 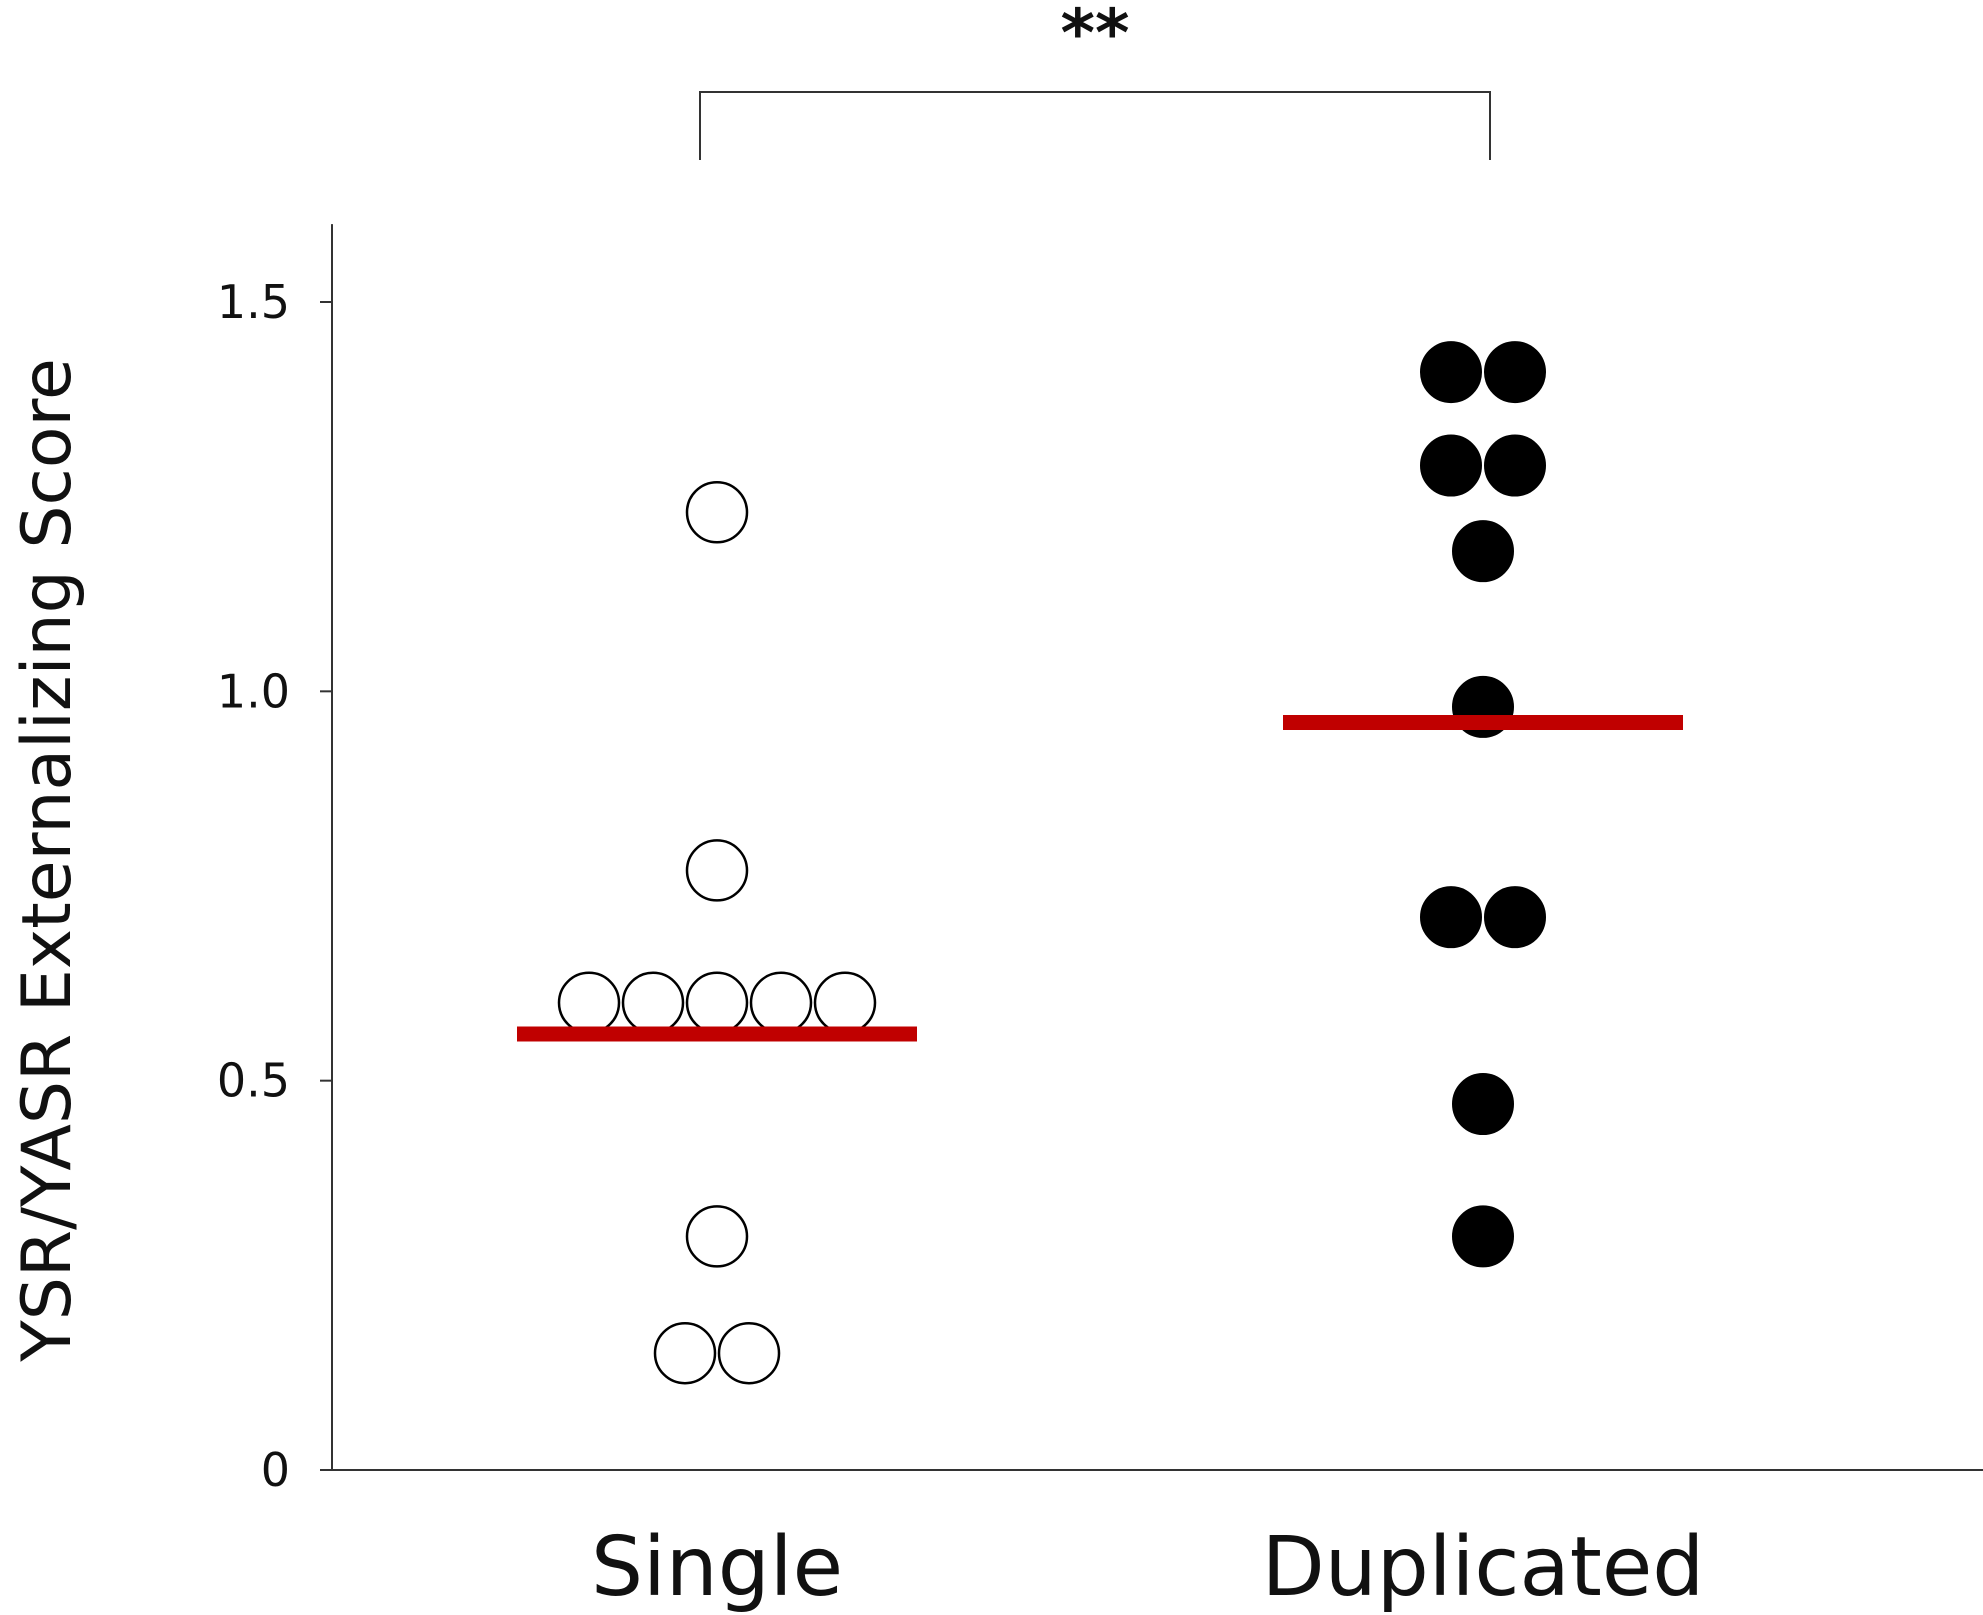 What do you see at coordinates (1483, 1567) in the screenshot?
I see `x-category-label-duplicated: Duplicated` at bounding box center [1483, 1567].